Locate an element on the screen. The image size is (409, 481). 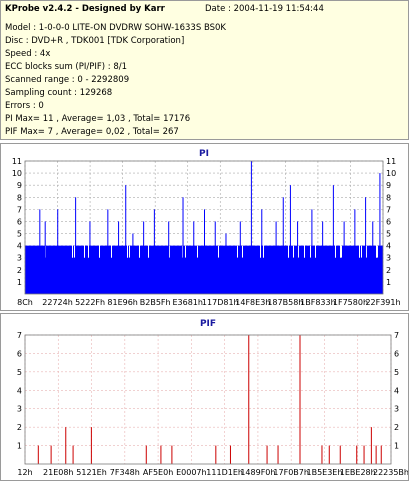
y-tick-label-left: 5 is located at coordinates (19, 234).